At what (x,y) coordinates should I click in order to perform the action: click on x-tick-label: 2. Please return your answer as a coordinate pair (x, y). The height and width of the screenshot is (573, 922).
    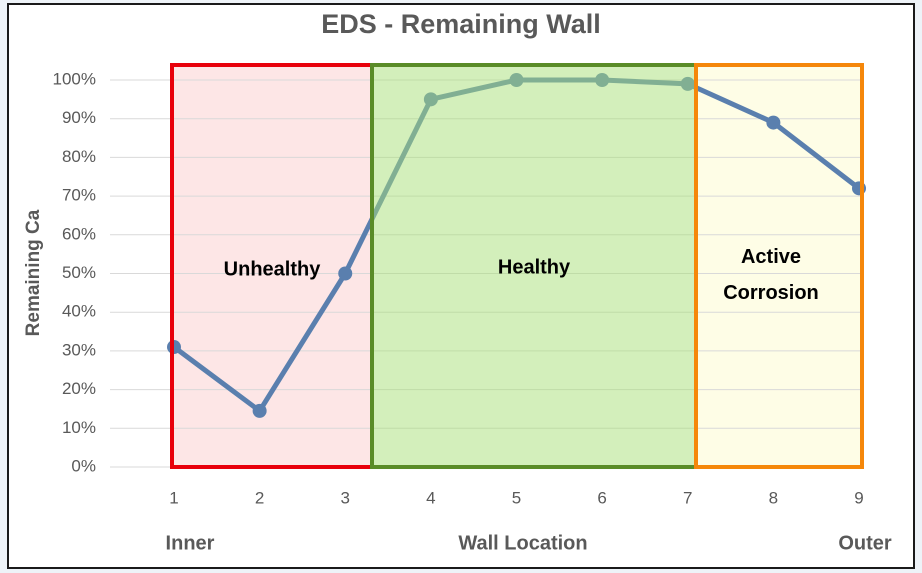
    Looking at the image, I should click on (259, 497).